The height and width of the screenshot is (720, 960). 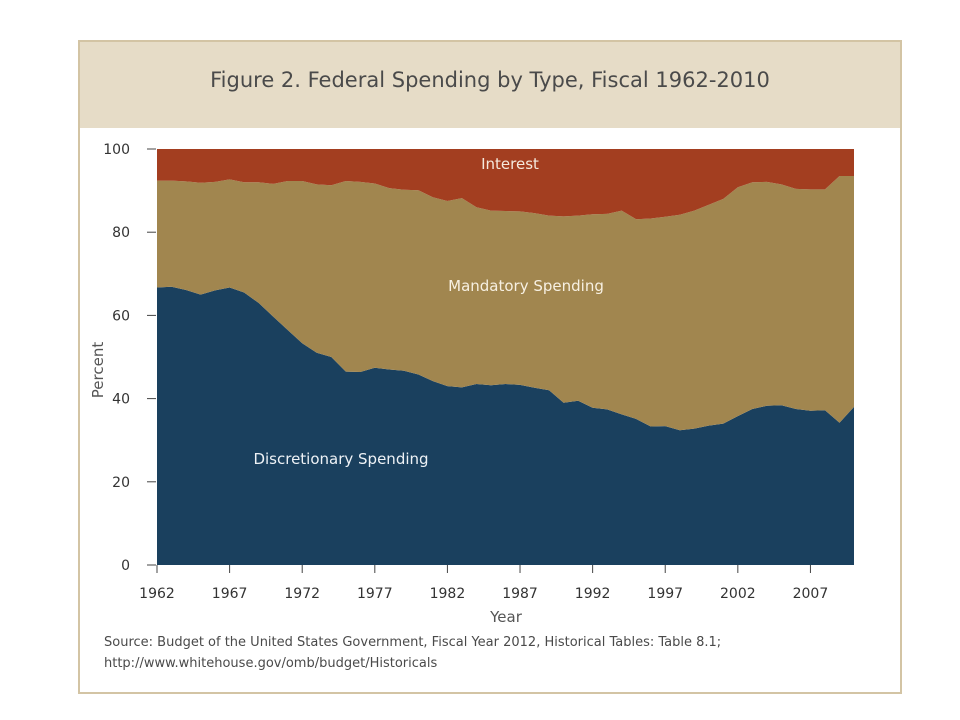 What do you see at coordinates (526, 286) in the screenshot?
I see `series-label-mandatory: Mandatory Spending` at bounding box center [526, 286].